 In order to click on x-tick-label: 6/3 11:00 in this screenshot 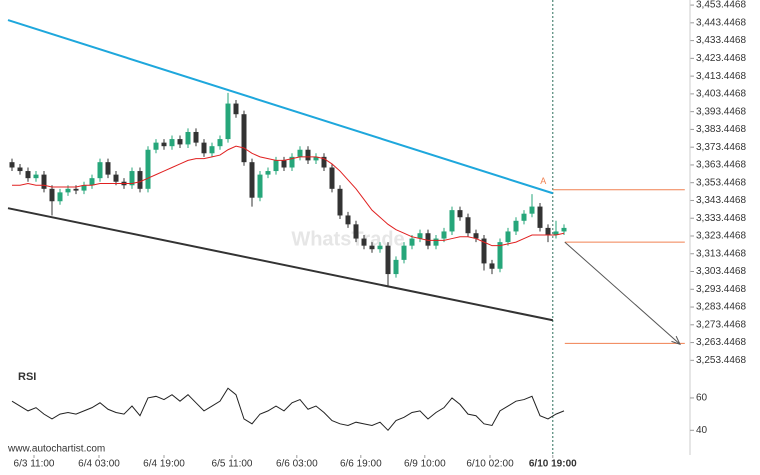, I will do `click(34, 464)`.